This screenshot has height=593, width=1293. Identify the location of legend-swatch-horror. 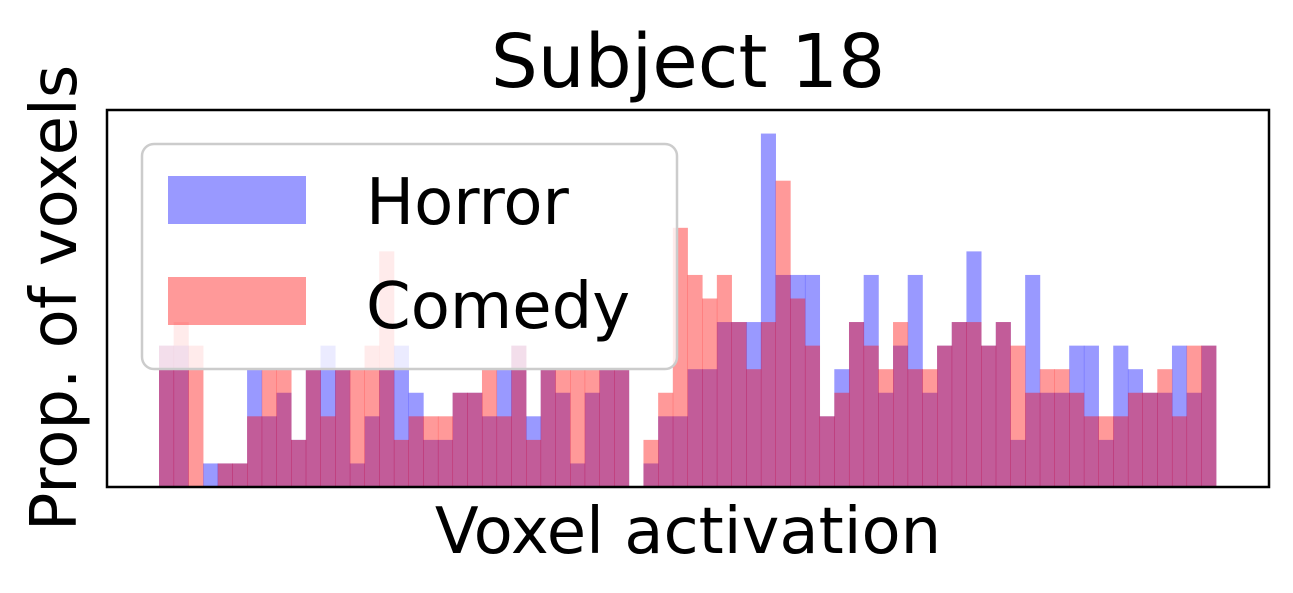
(237, 200).